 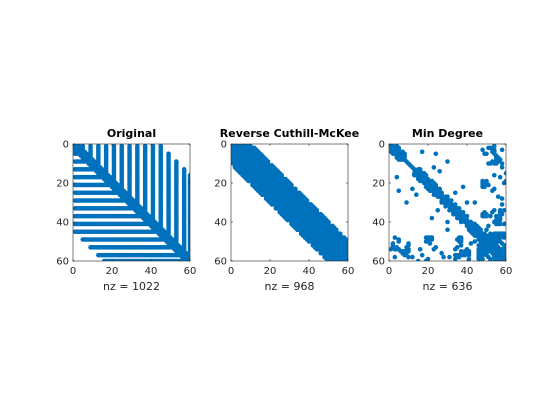 I want to click on y-tick-label: 60, so click(x=62, y=262).